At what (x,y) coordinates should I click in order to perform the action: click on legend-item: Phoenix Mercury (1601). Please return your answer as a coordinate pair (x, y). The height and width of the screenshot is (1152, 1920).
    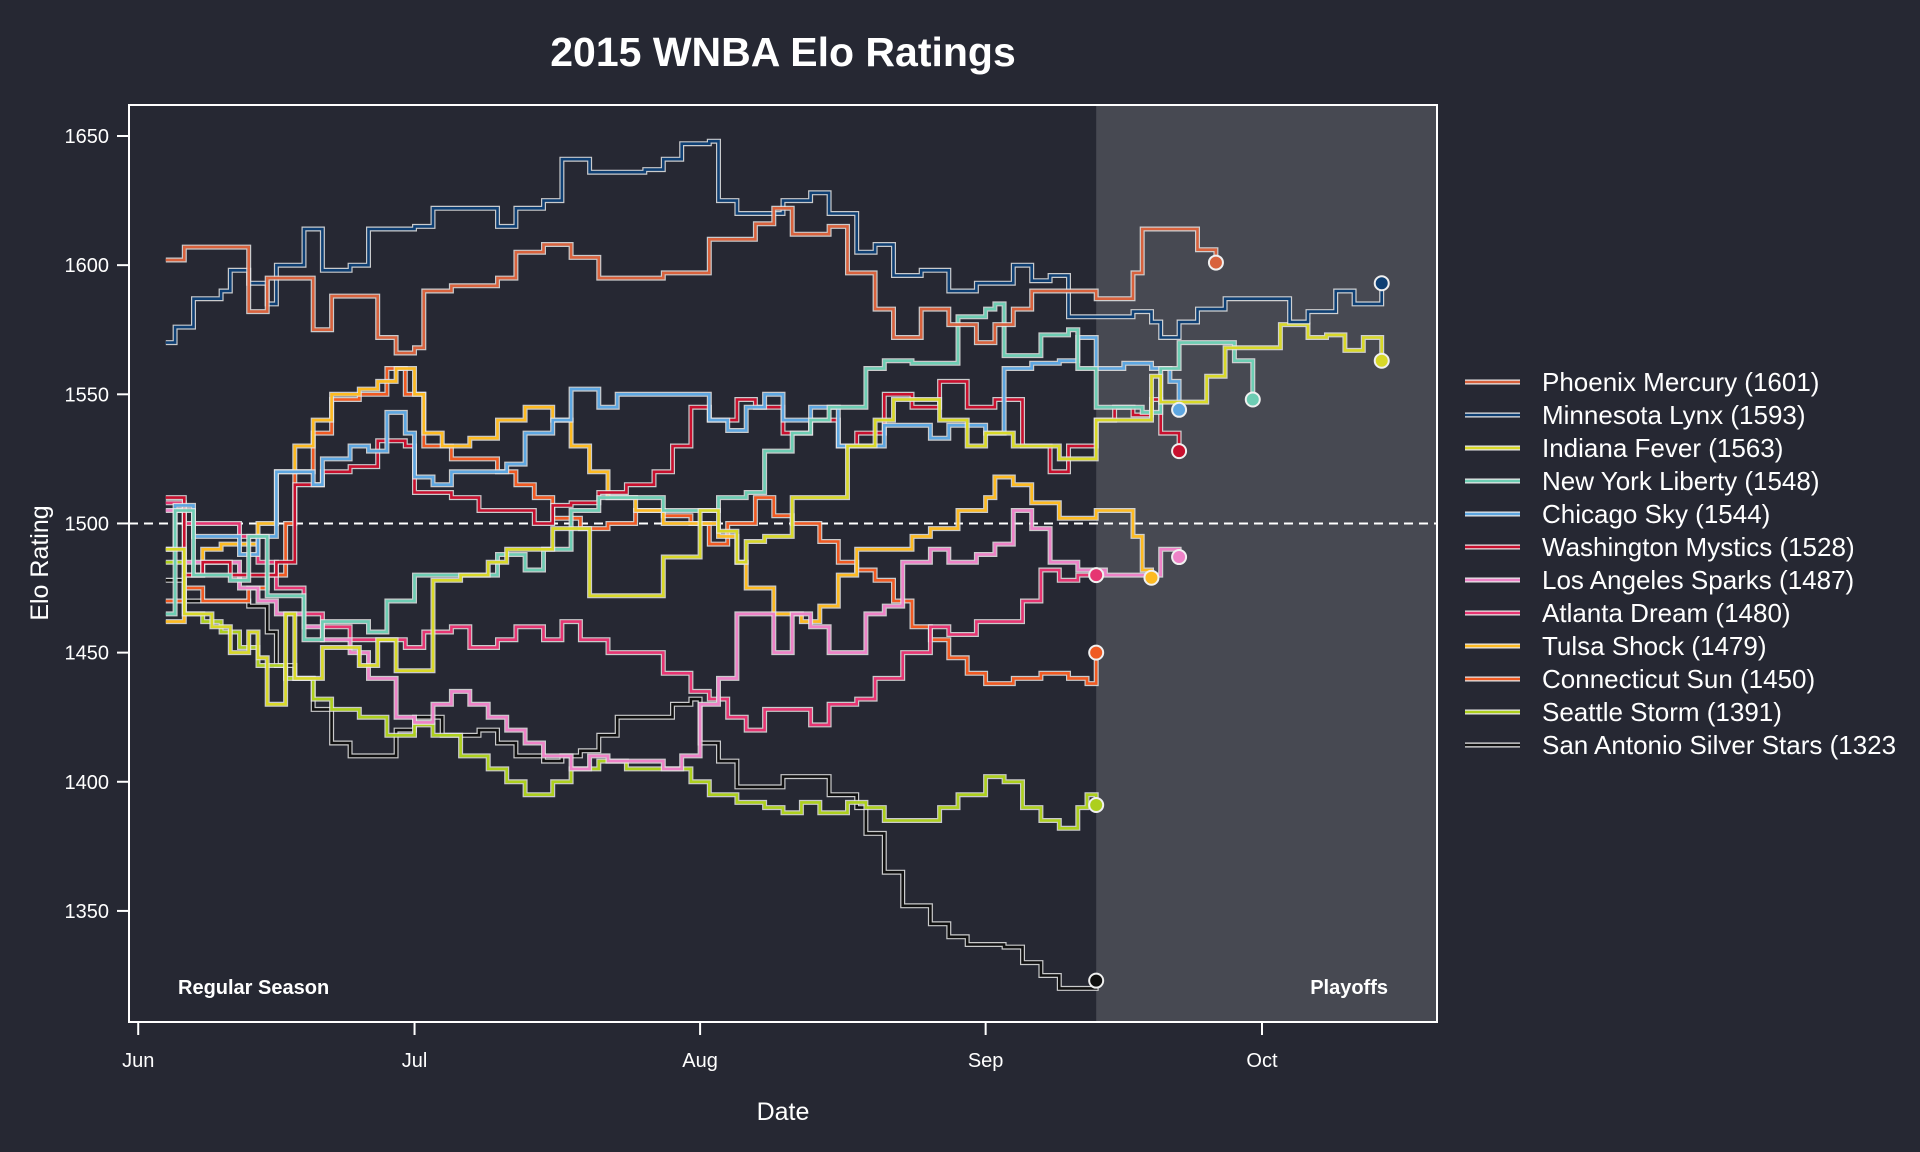
    Looking at the image, I should click on (1642, 382).